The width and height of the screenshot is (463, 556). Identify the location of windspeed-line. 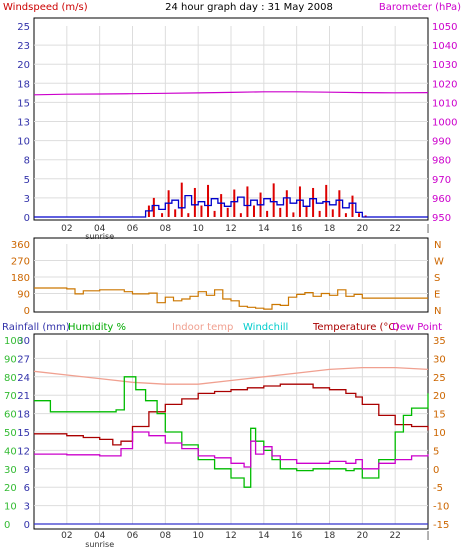
(231, 206).